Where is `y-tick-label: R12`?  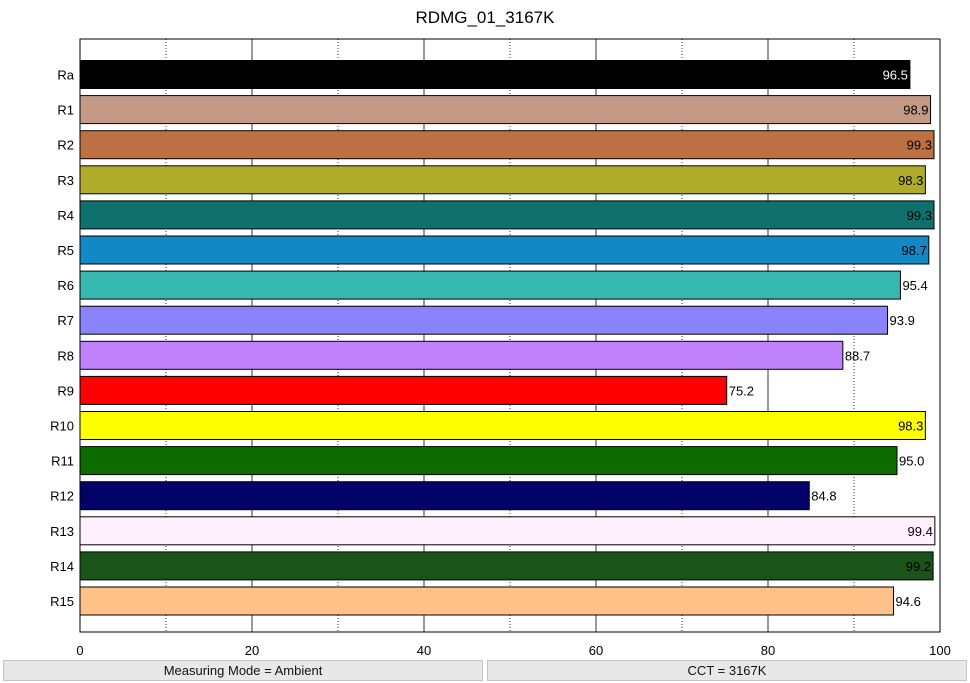 y-tick-label: R12 is located at coordinates (62, 496).